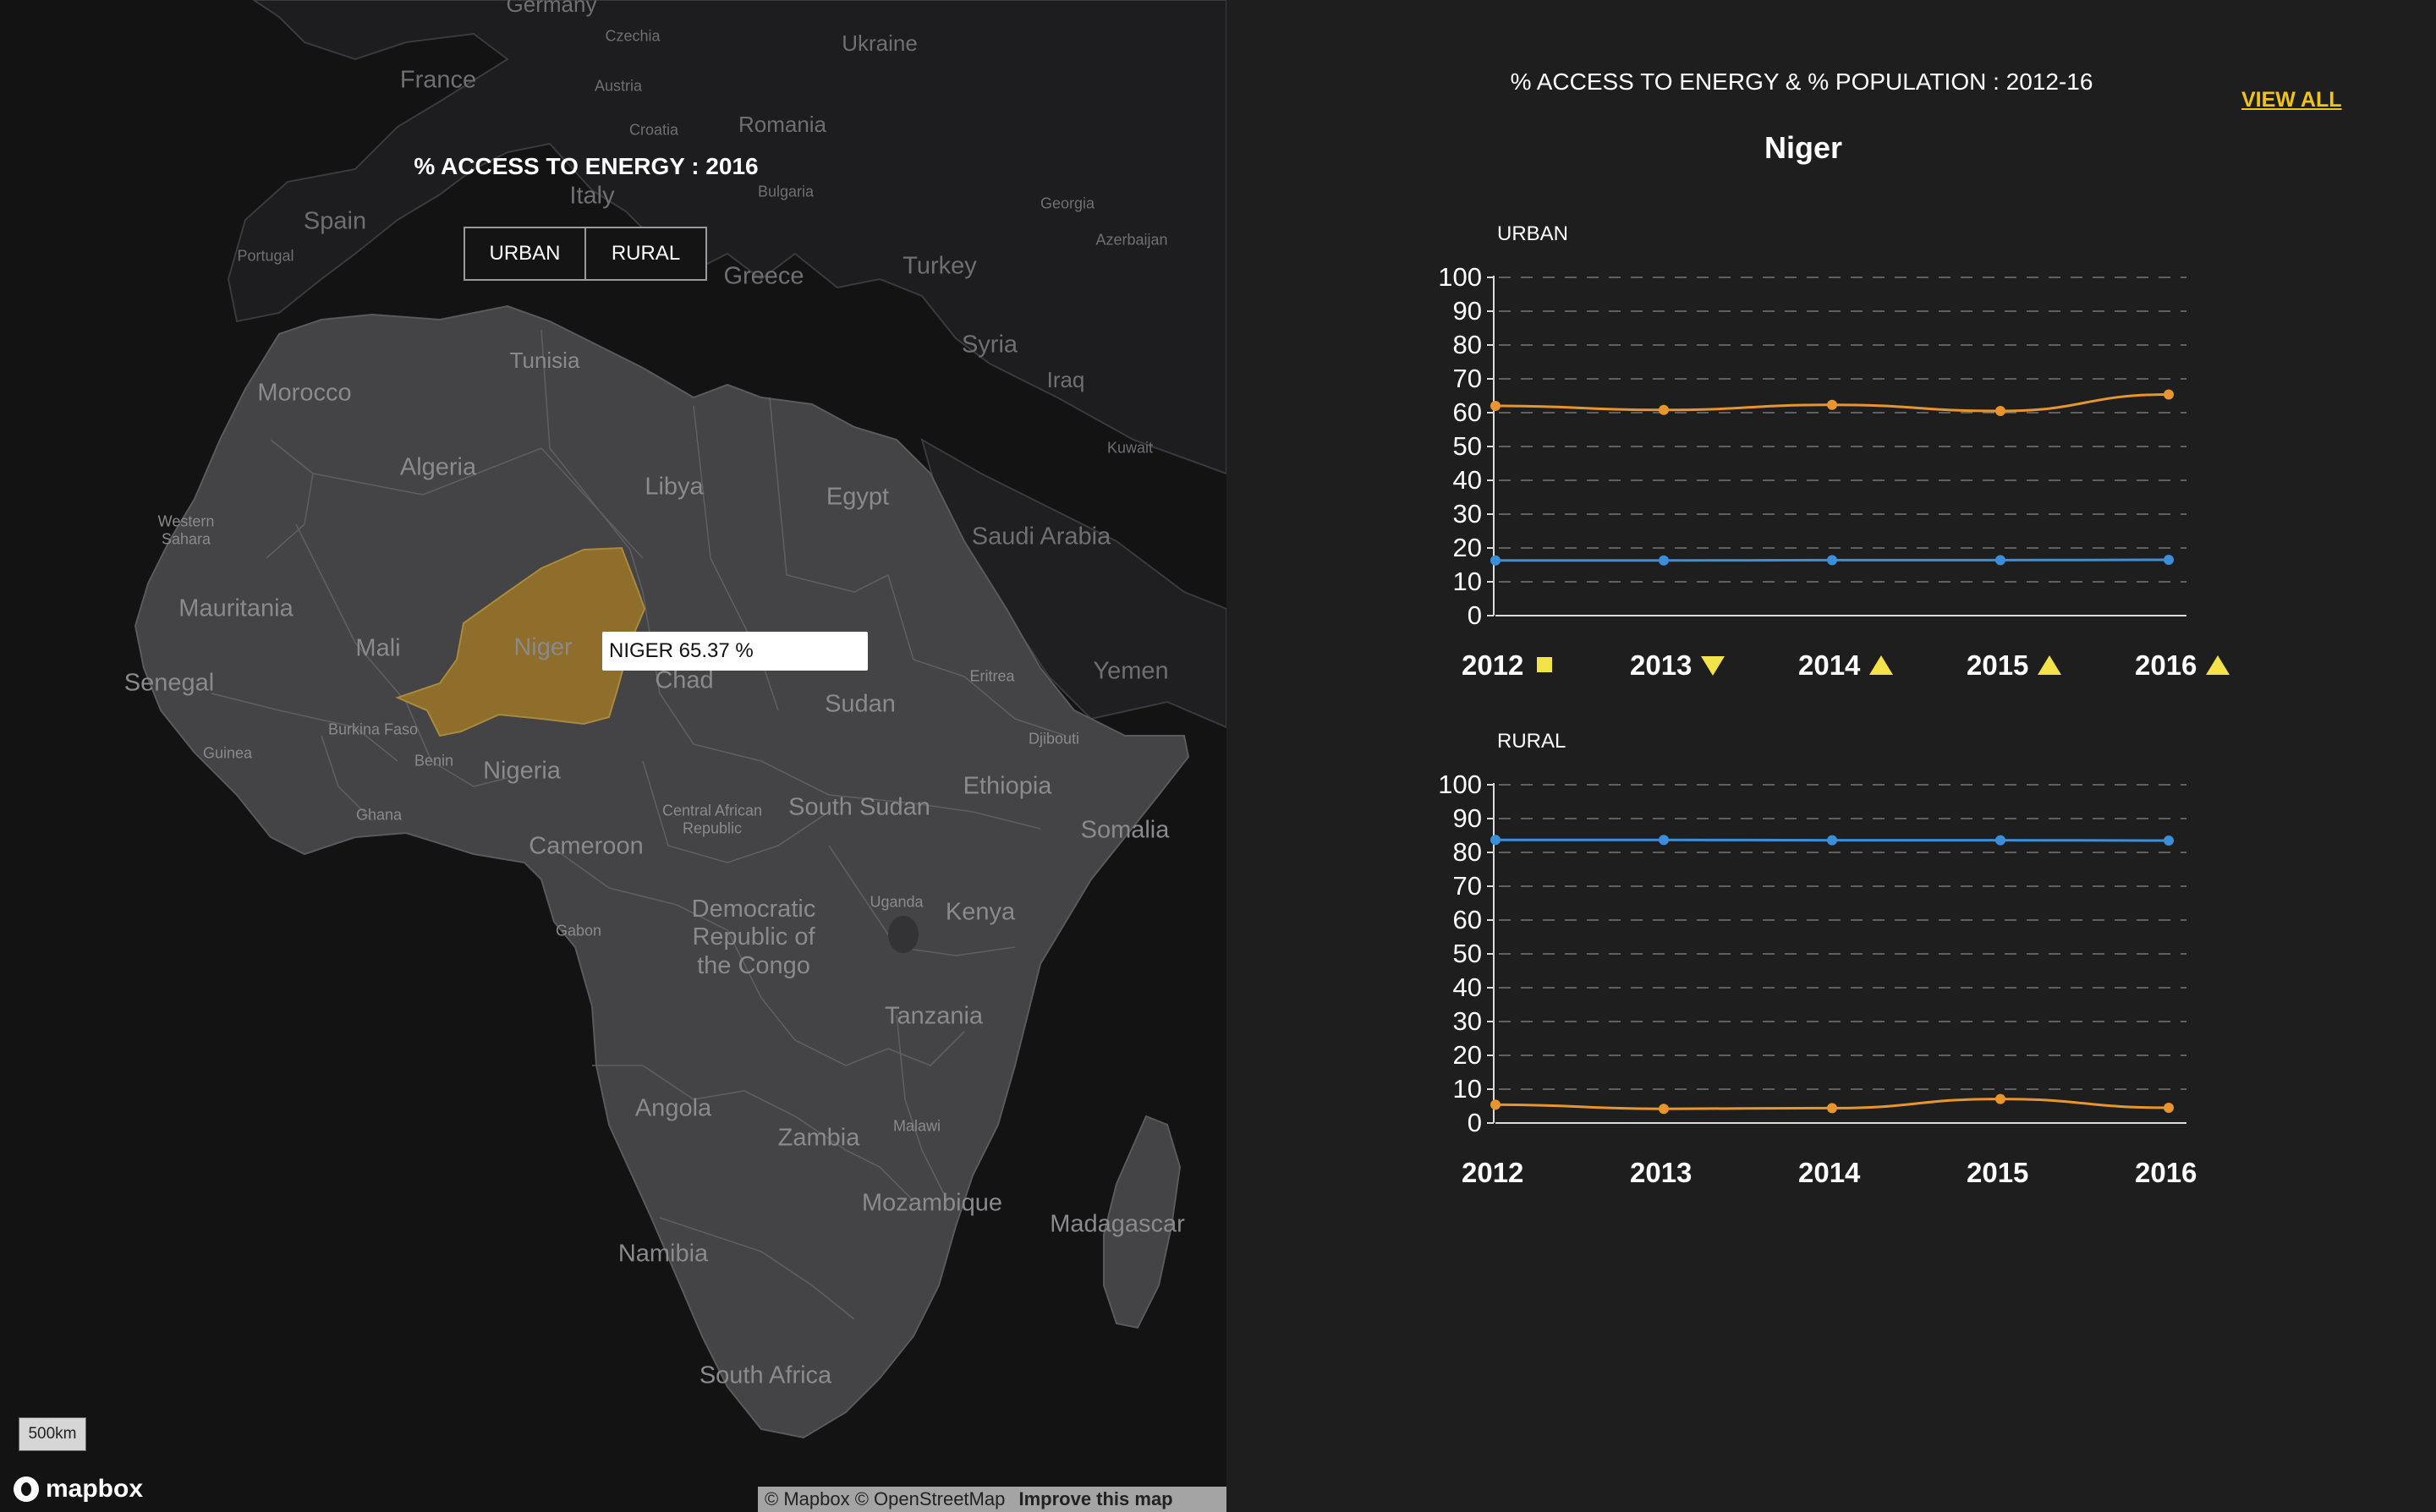  I want to click on map-label-somalia: Somalia, so click(1125, 830).